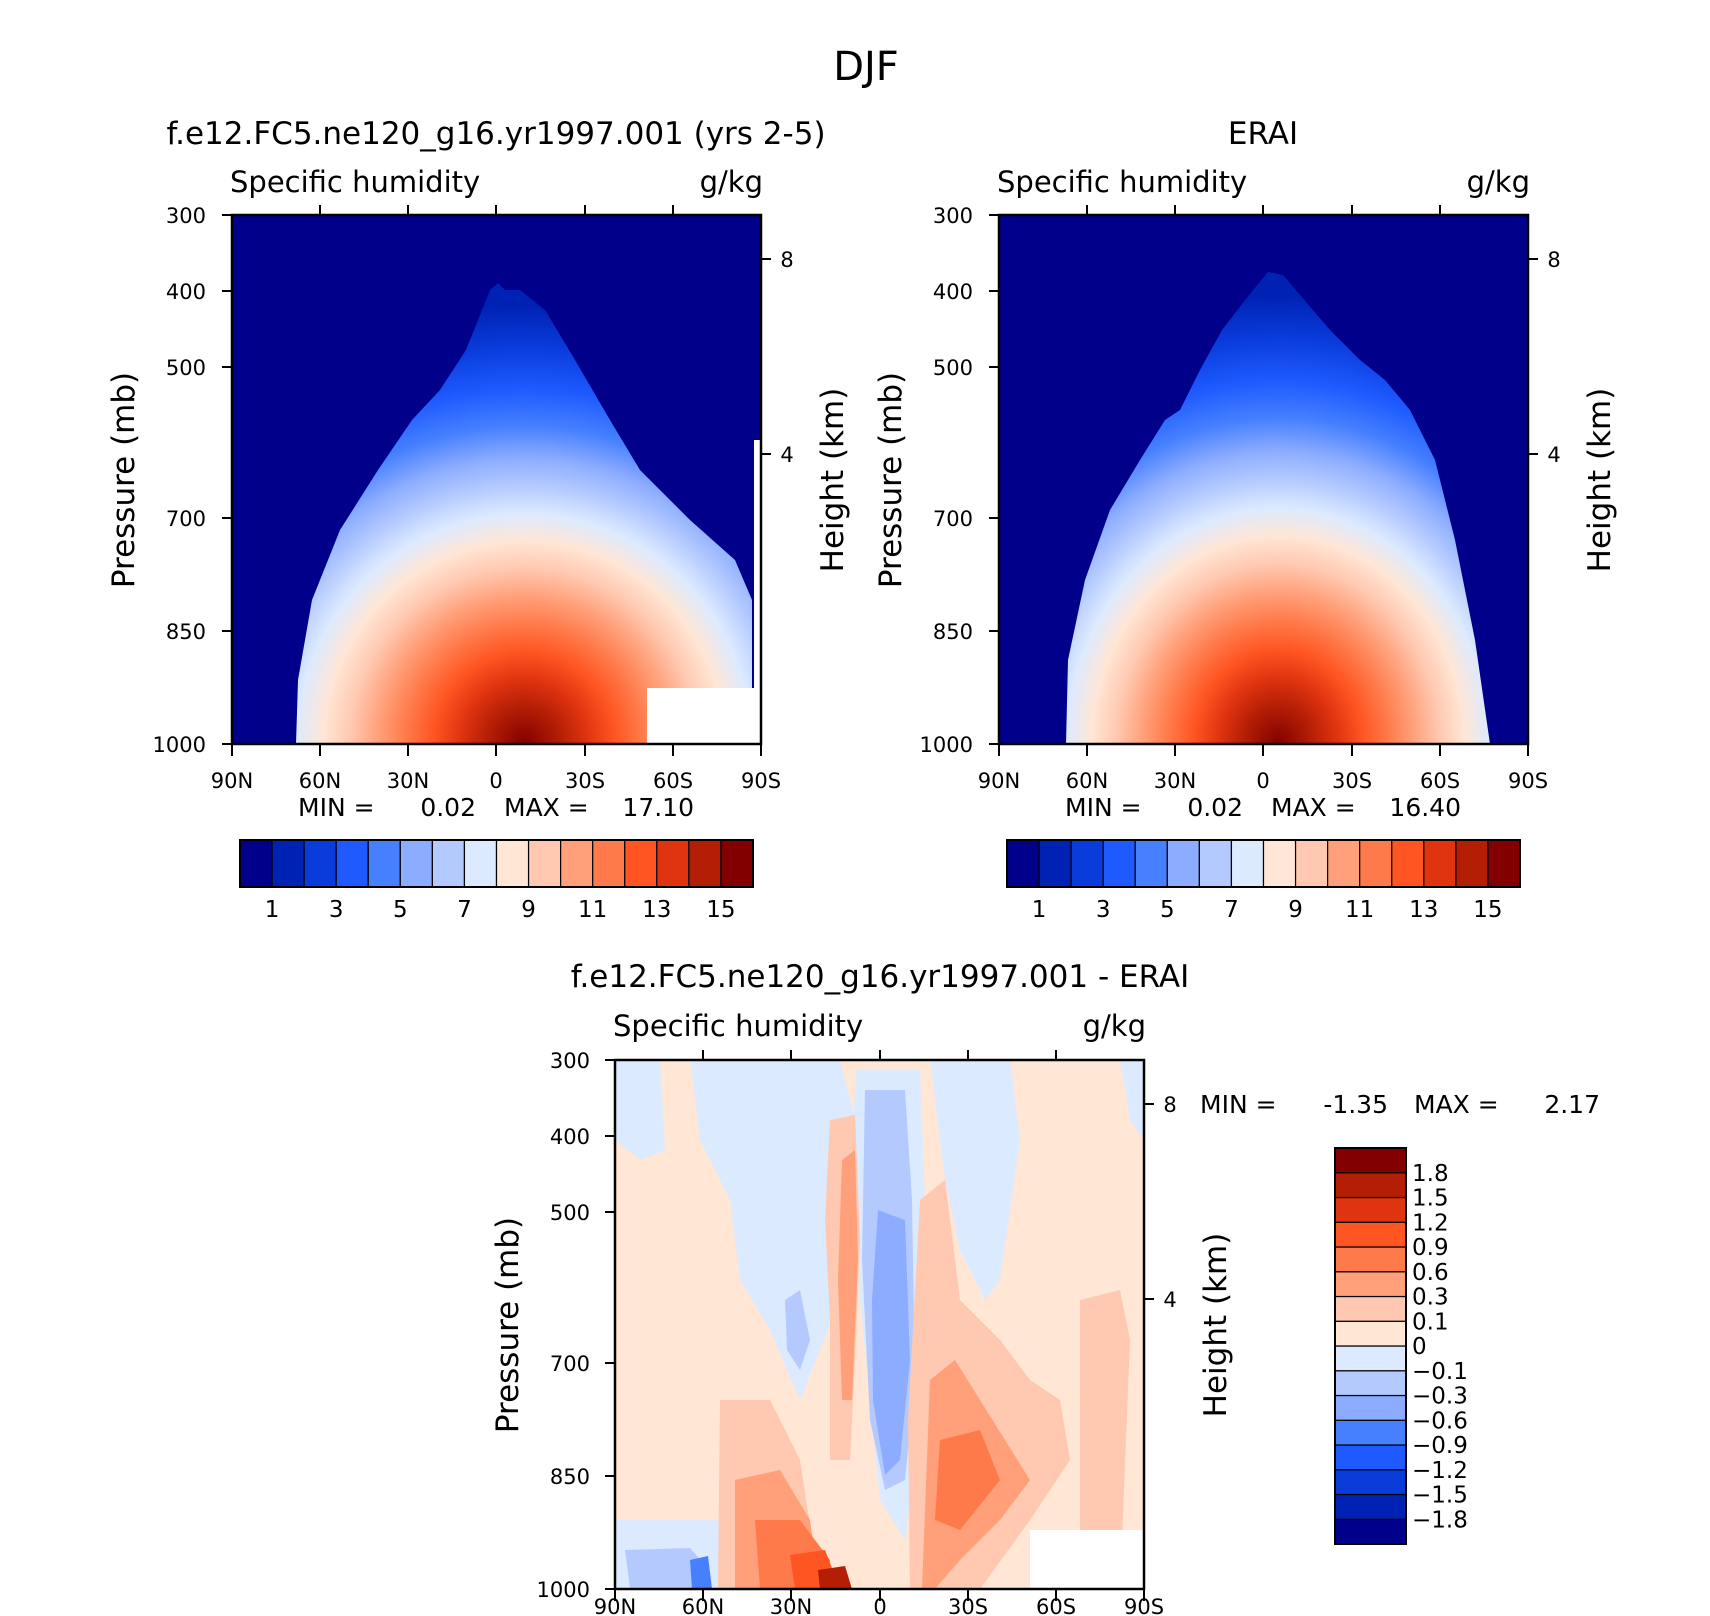 The width and height of the screenshot is (1710, 1616). Describe the element at coordinates (336, 910) in the screenshot. I see `colorbar-tick-label: 3` at that location.